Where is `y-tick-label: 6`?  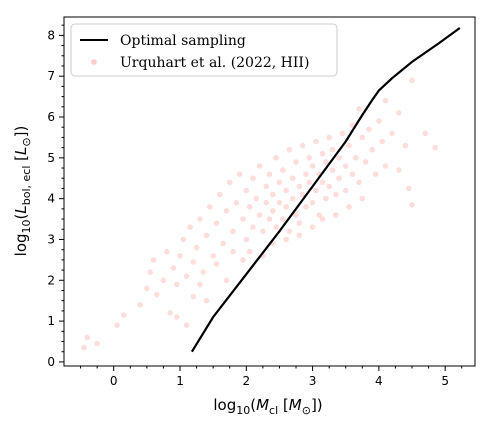 y-tick-label: 6 is located at coordinates (51, 117).